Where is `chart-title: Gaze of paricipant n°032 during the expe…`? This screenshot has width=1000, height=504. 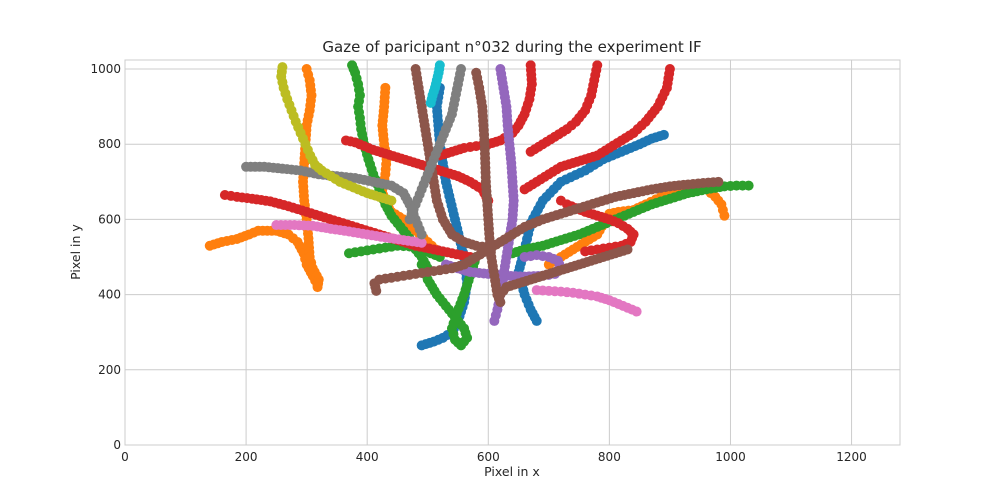 chart-title: Gaze of paricipant n°032 during the expe… is located at coordinates (511, 47).